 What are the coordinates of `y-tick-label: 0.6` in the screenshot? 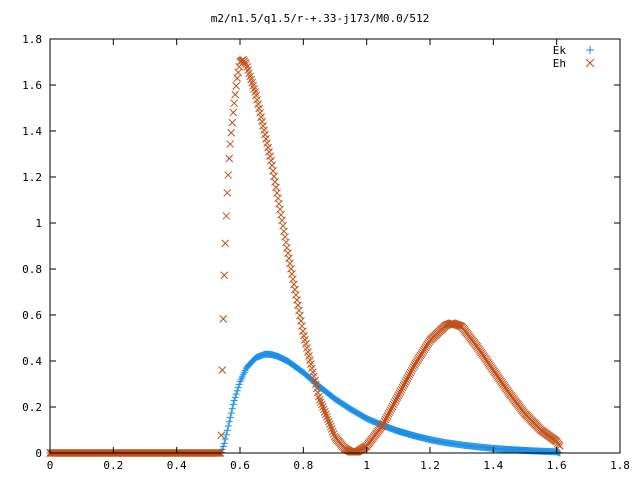 It's located at (32, 315).